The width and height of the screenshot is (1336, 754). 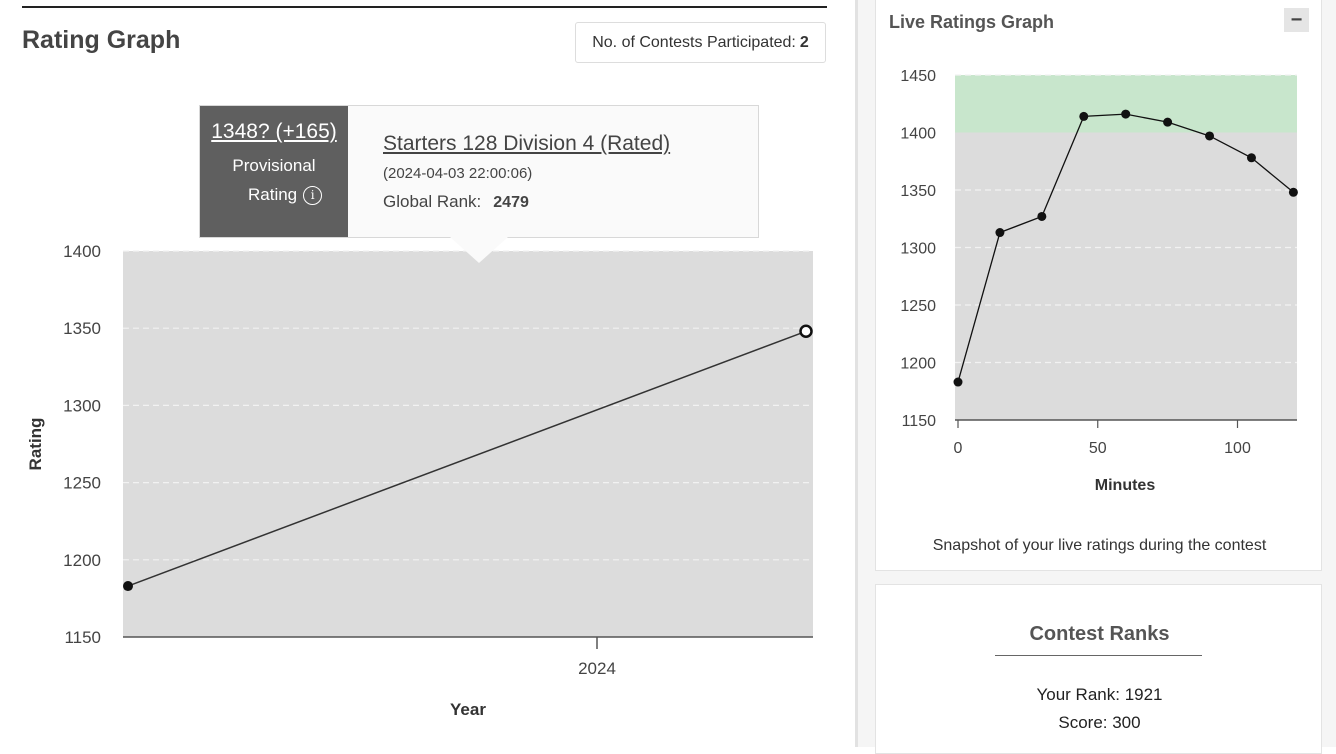 What do you see at coordinates (274, 131) in the screenshot?
I see `tooltip-rating-value: 1348? (+165)` at bounding box center [274, 131].